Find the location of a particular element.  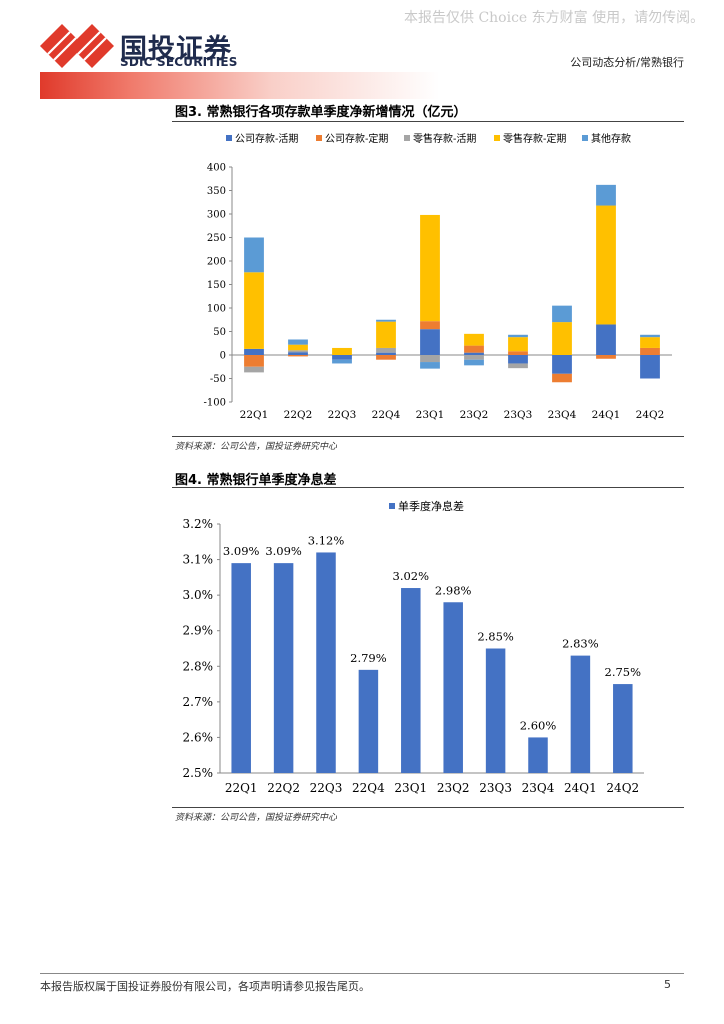

y-tick-label: 2.9% is located at coordinates (198, 631).